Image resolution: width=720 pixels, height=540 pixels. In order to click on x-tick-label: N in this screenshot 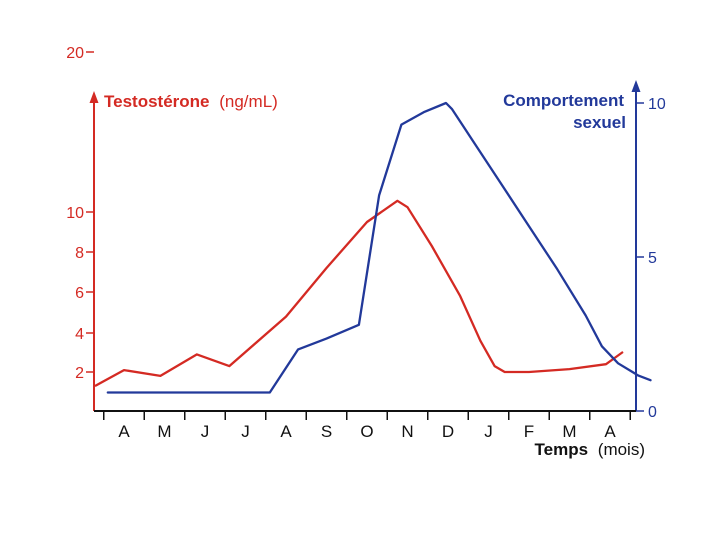, I will do `click(407, 431)`.